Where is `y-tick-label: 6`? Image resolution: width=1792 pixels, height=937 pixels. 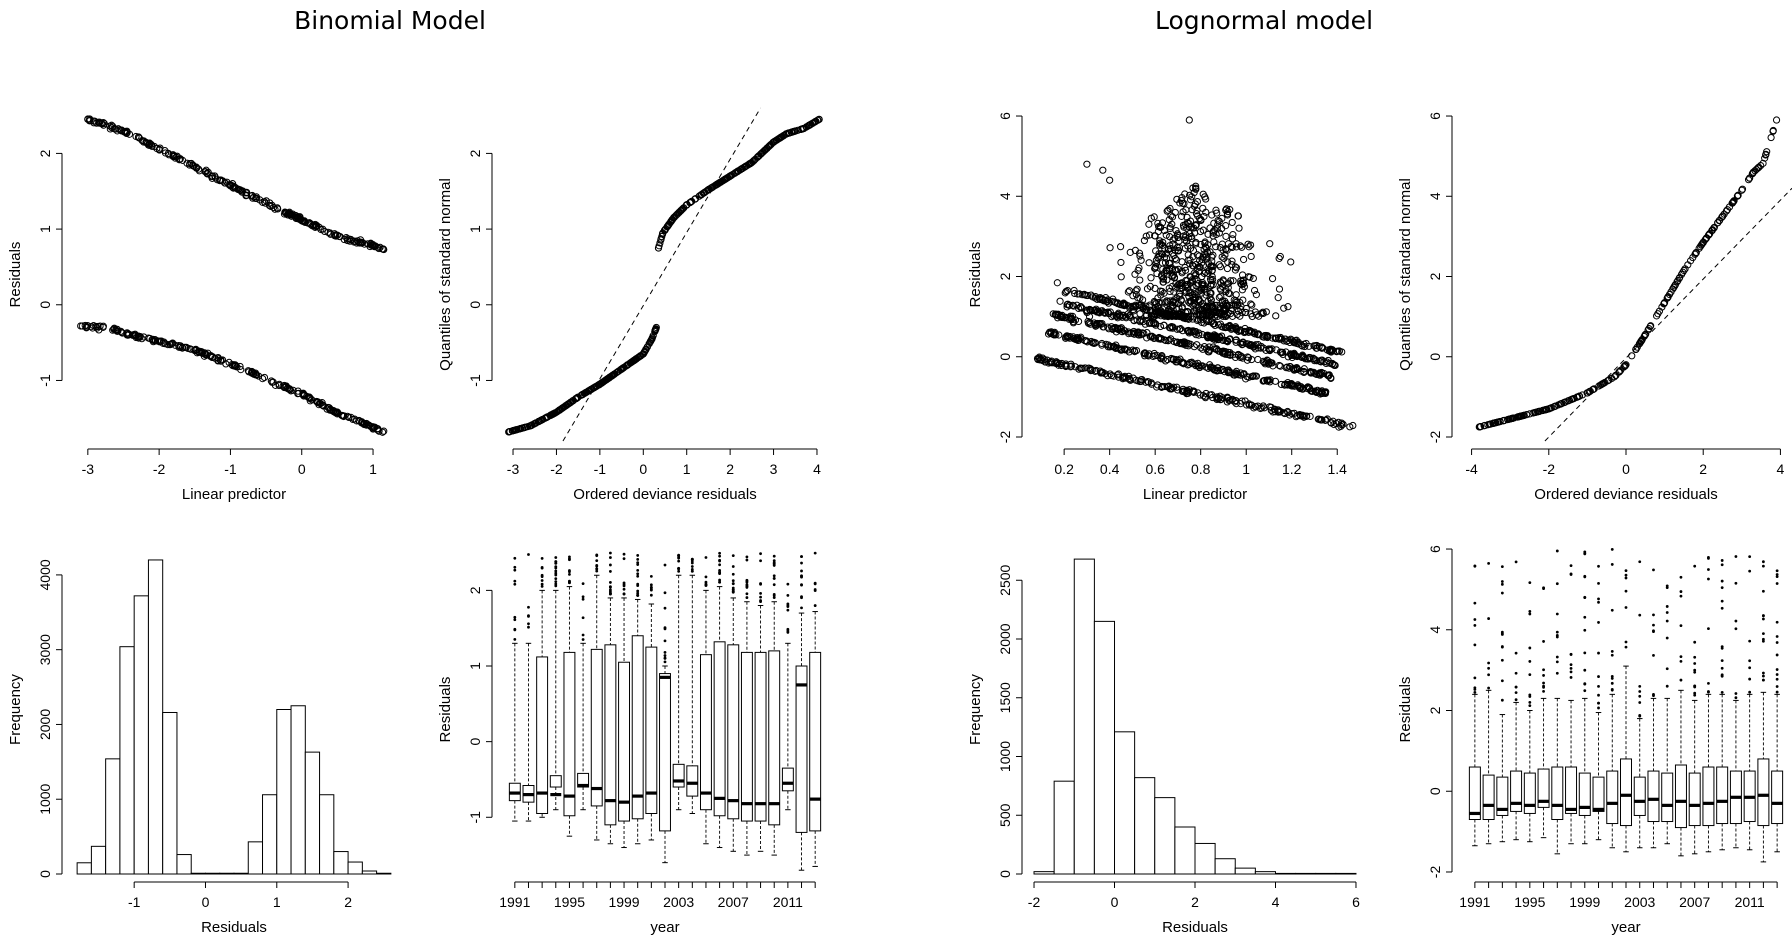 y-tick-label: 6 is located at coordinates (1005, 116).